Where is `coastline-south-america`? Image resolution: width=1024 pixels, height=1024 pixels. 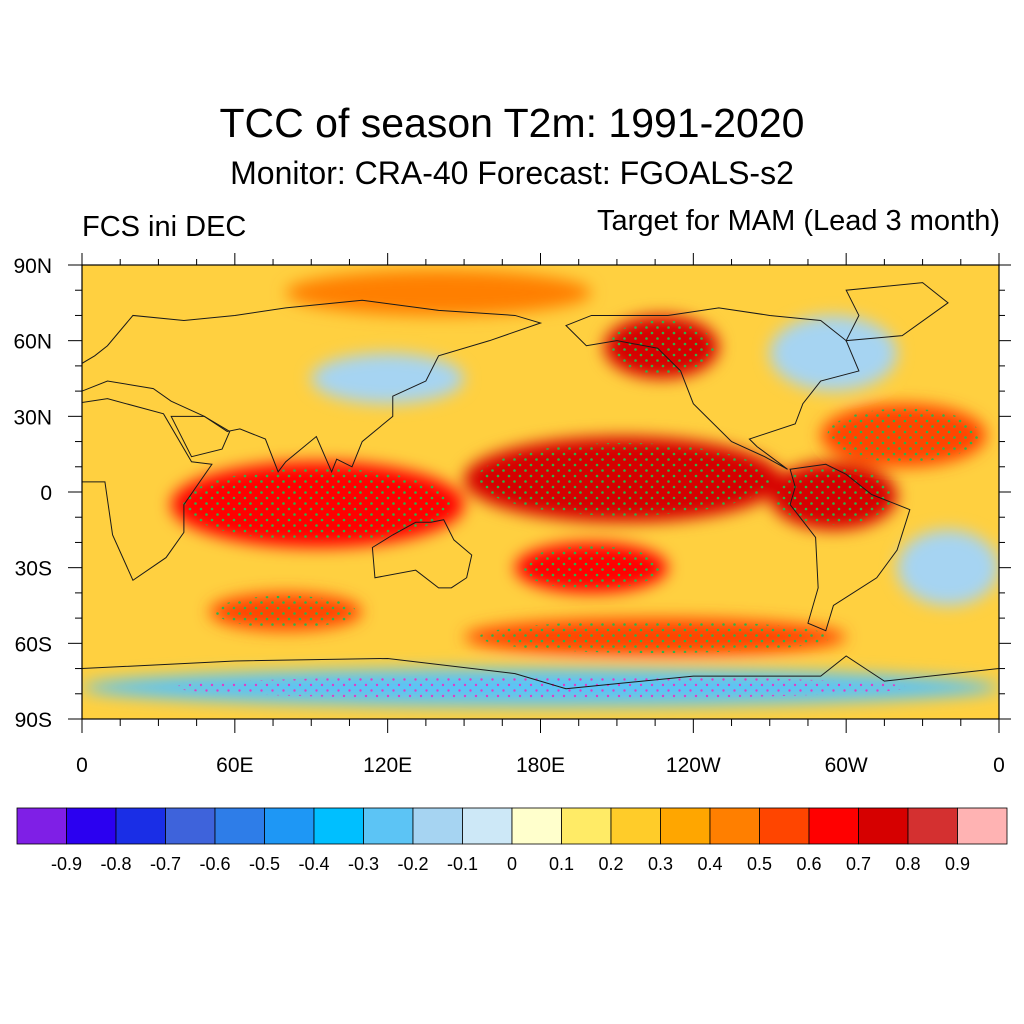
coastline-south-america is located at coordinates (850, 547).